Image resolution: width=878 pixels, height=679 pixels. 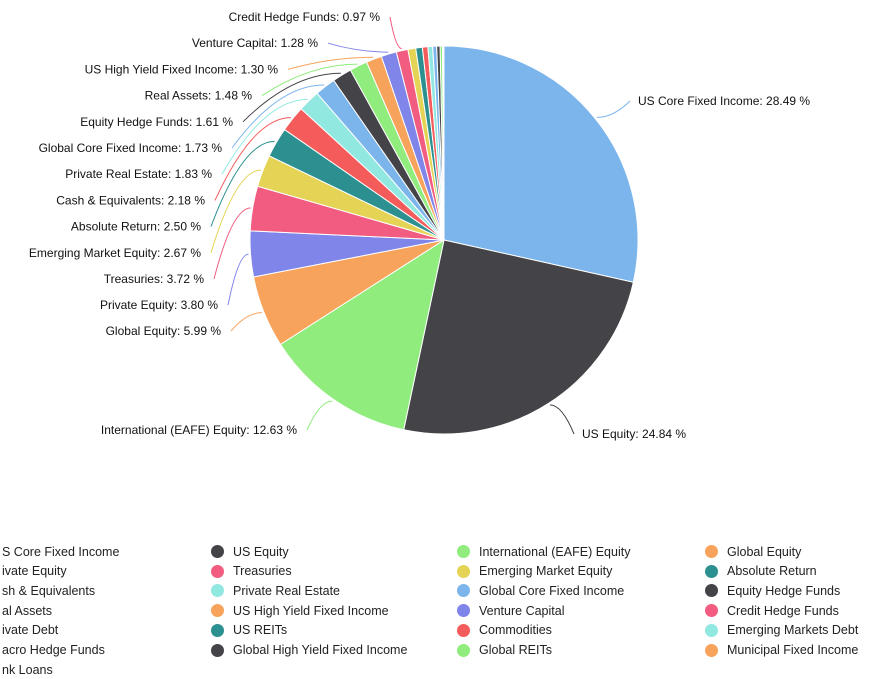 I want to click on legend-item-ivate-debt: ivate Debt, so click(x=29, y=630).